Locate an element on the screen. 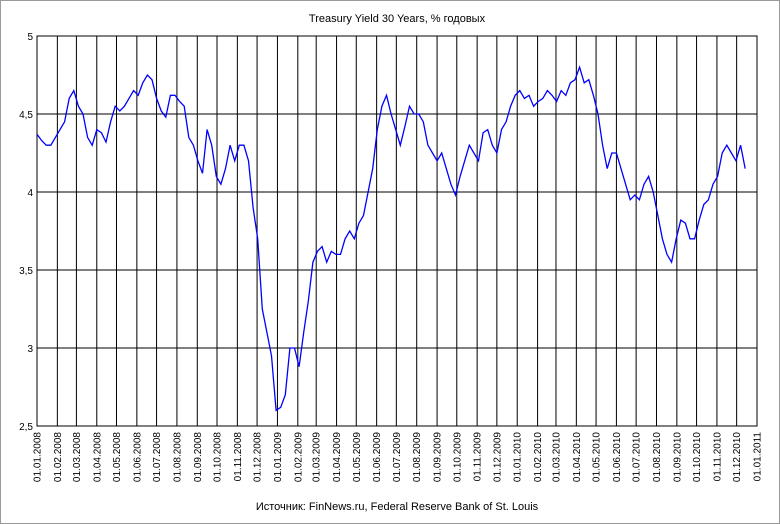 This screenshot has width=780, height=524. x-tick-label: 01.03.2010 is located at coordinates (556, 457).